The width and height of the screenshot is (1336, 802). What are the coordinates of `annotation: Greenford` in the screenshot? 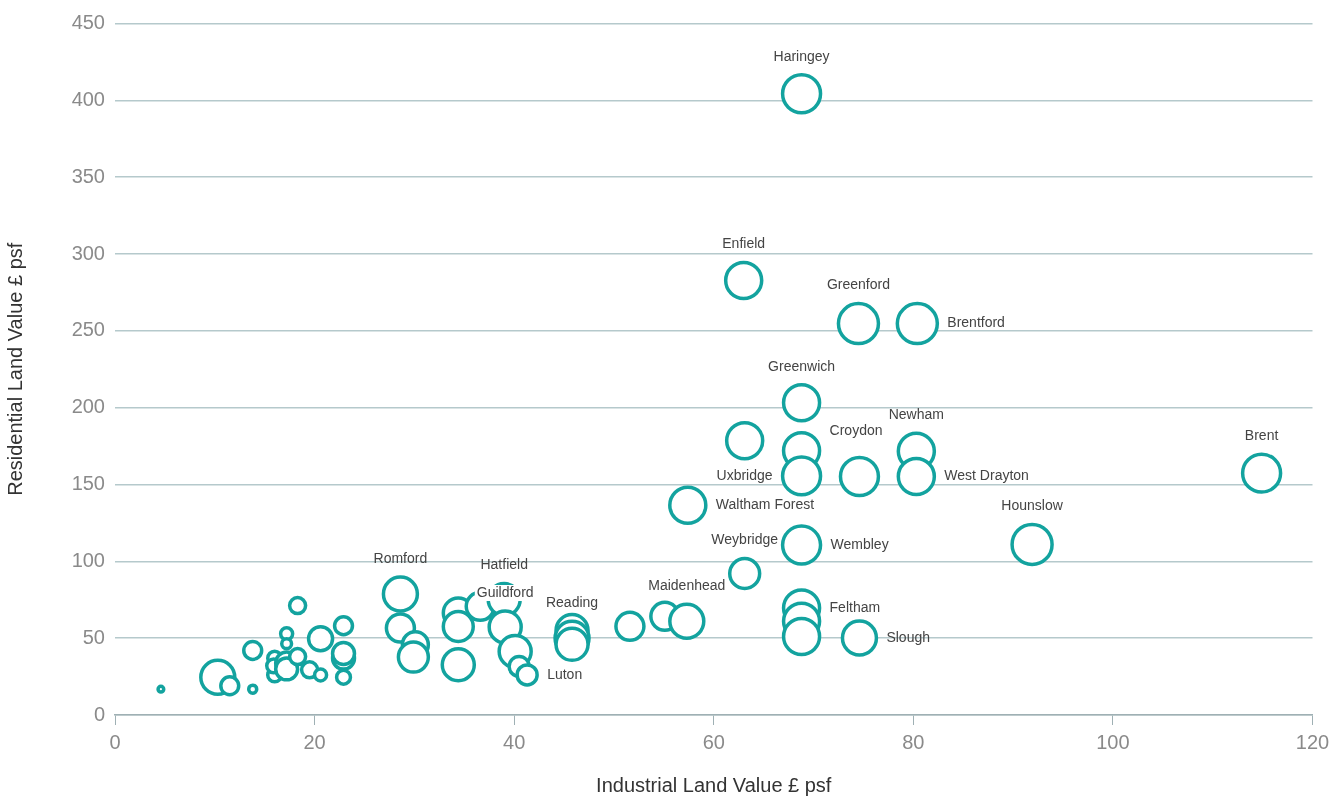 It's located at (858, 284).